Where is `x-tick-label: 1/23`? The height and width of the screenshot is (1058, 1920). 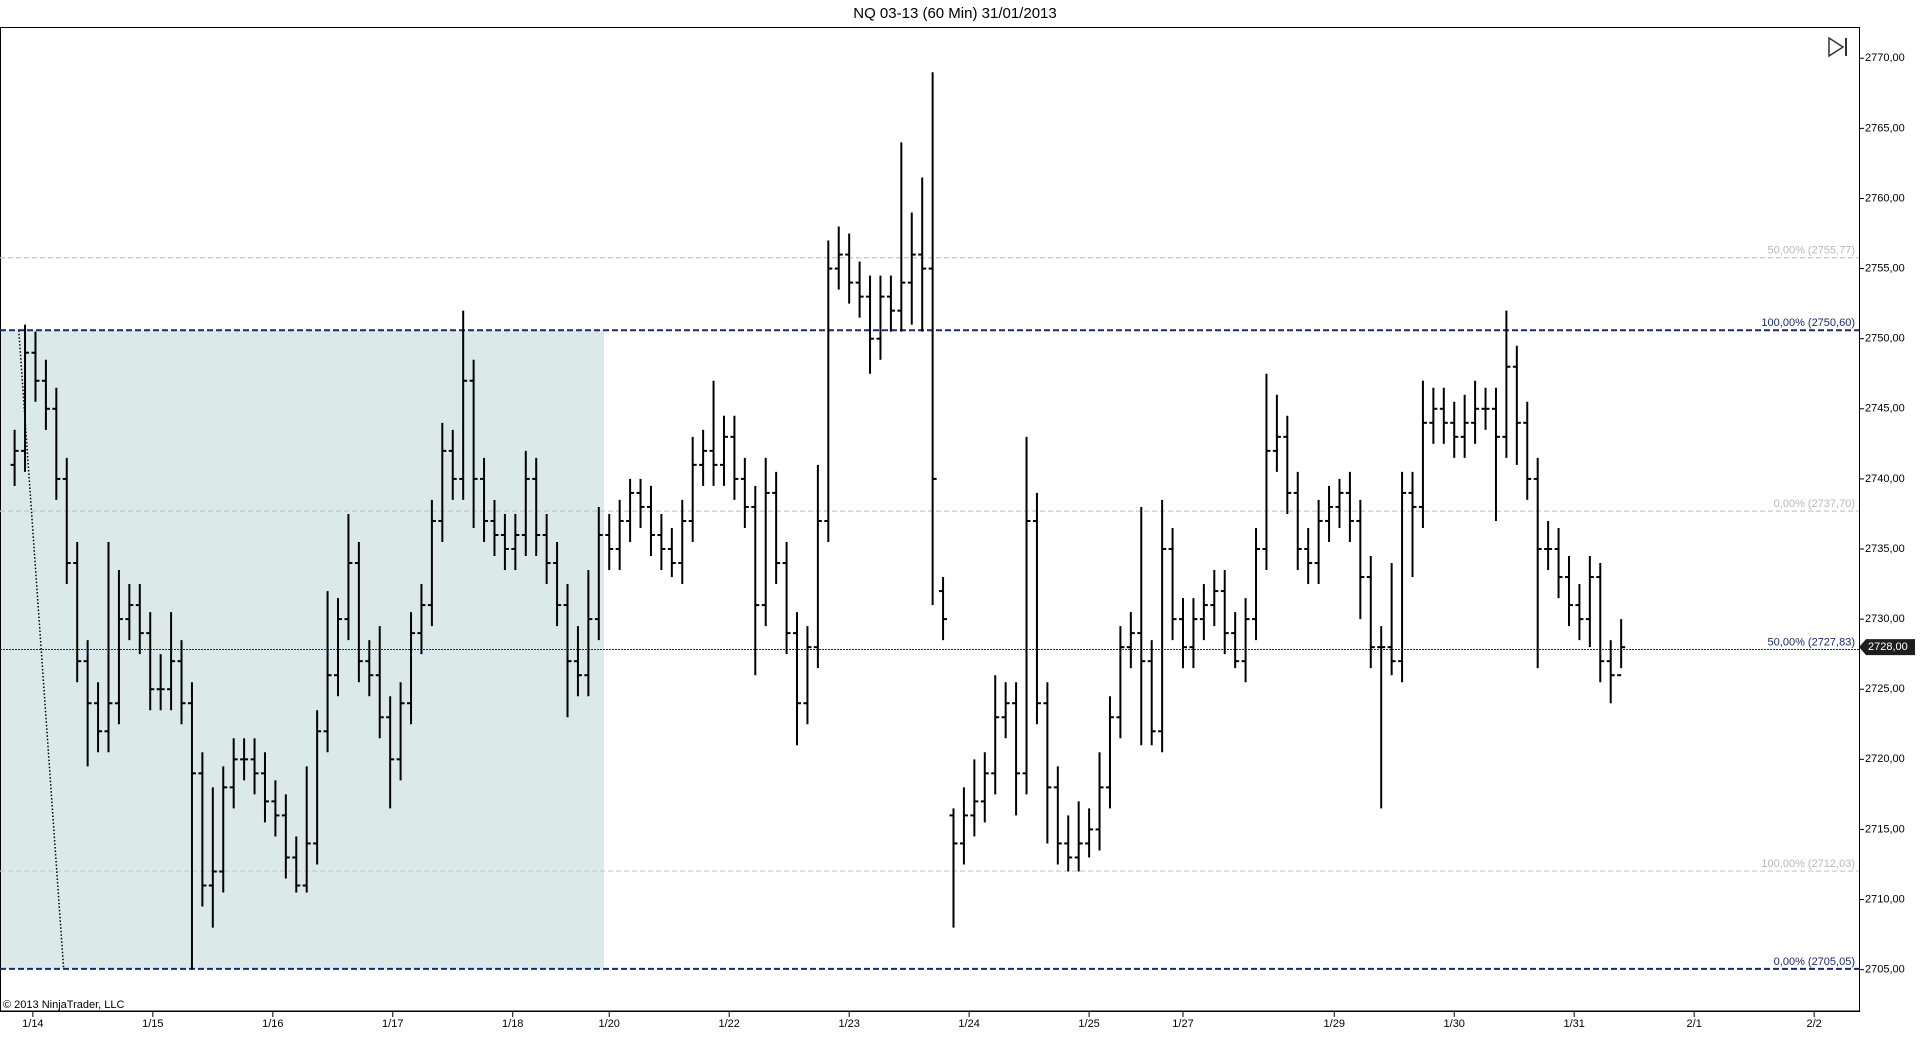 x-tick-label: 1/23 is located at coordinates (848, 1024).